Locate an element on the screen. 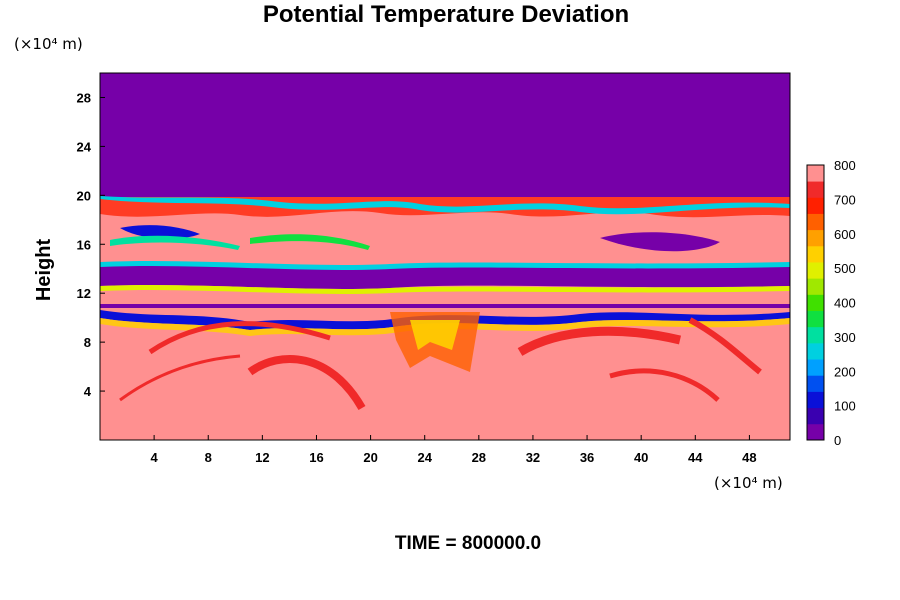 The width and height of the screenshot is (900, 600). colorbar-tick-label: 200 is located at coordinates (845, 371).